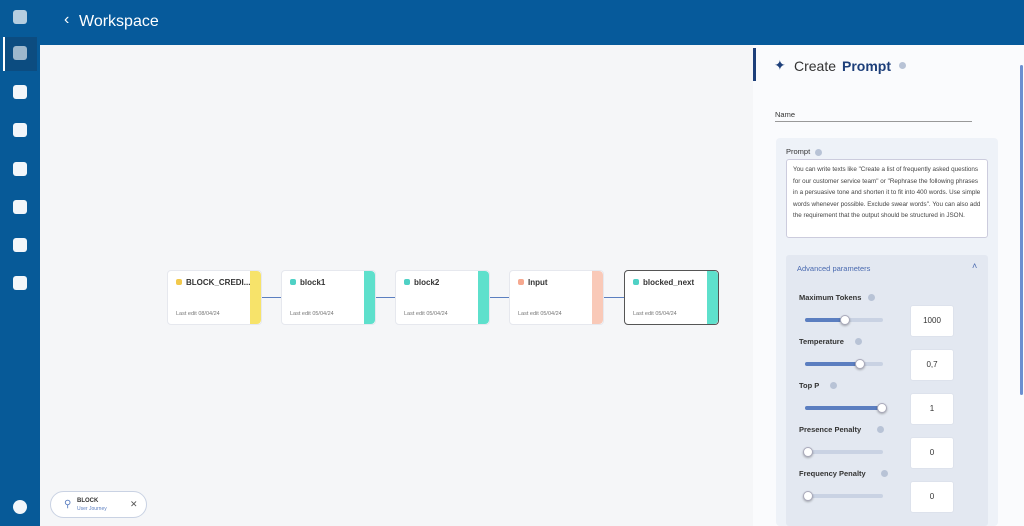 This screenshot has width=1024, height=526. I want to click on settings-icon, so click(20, 283).